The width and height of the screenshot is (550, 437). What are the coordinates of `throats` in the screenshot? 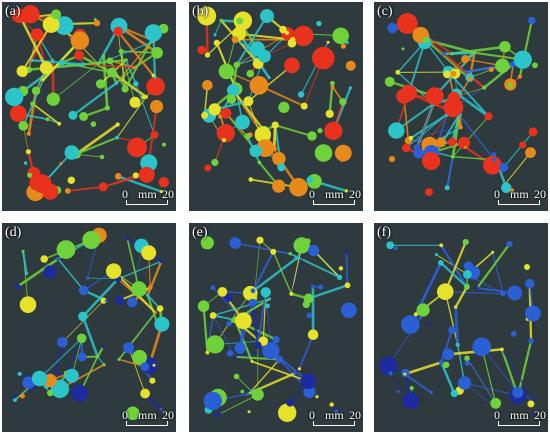 It's located at (461, 104).